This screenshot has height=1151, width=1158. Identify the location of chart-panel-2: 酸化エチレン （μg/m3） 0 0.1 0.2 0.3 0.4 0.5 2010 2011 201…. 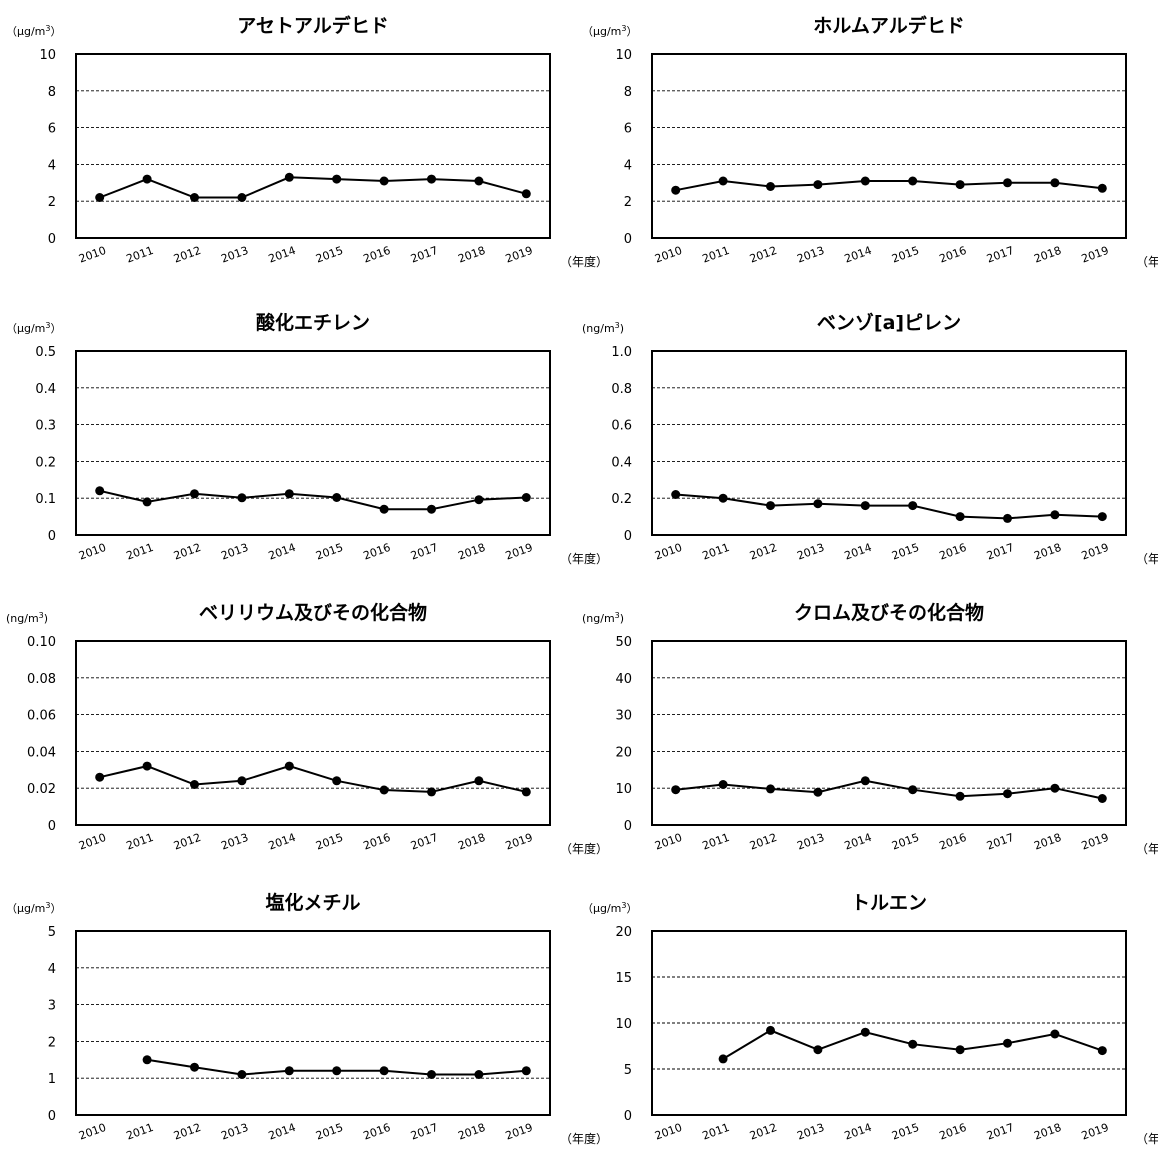
(307, 438).